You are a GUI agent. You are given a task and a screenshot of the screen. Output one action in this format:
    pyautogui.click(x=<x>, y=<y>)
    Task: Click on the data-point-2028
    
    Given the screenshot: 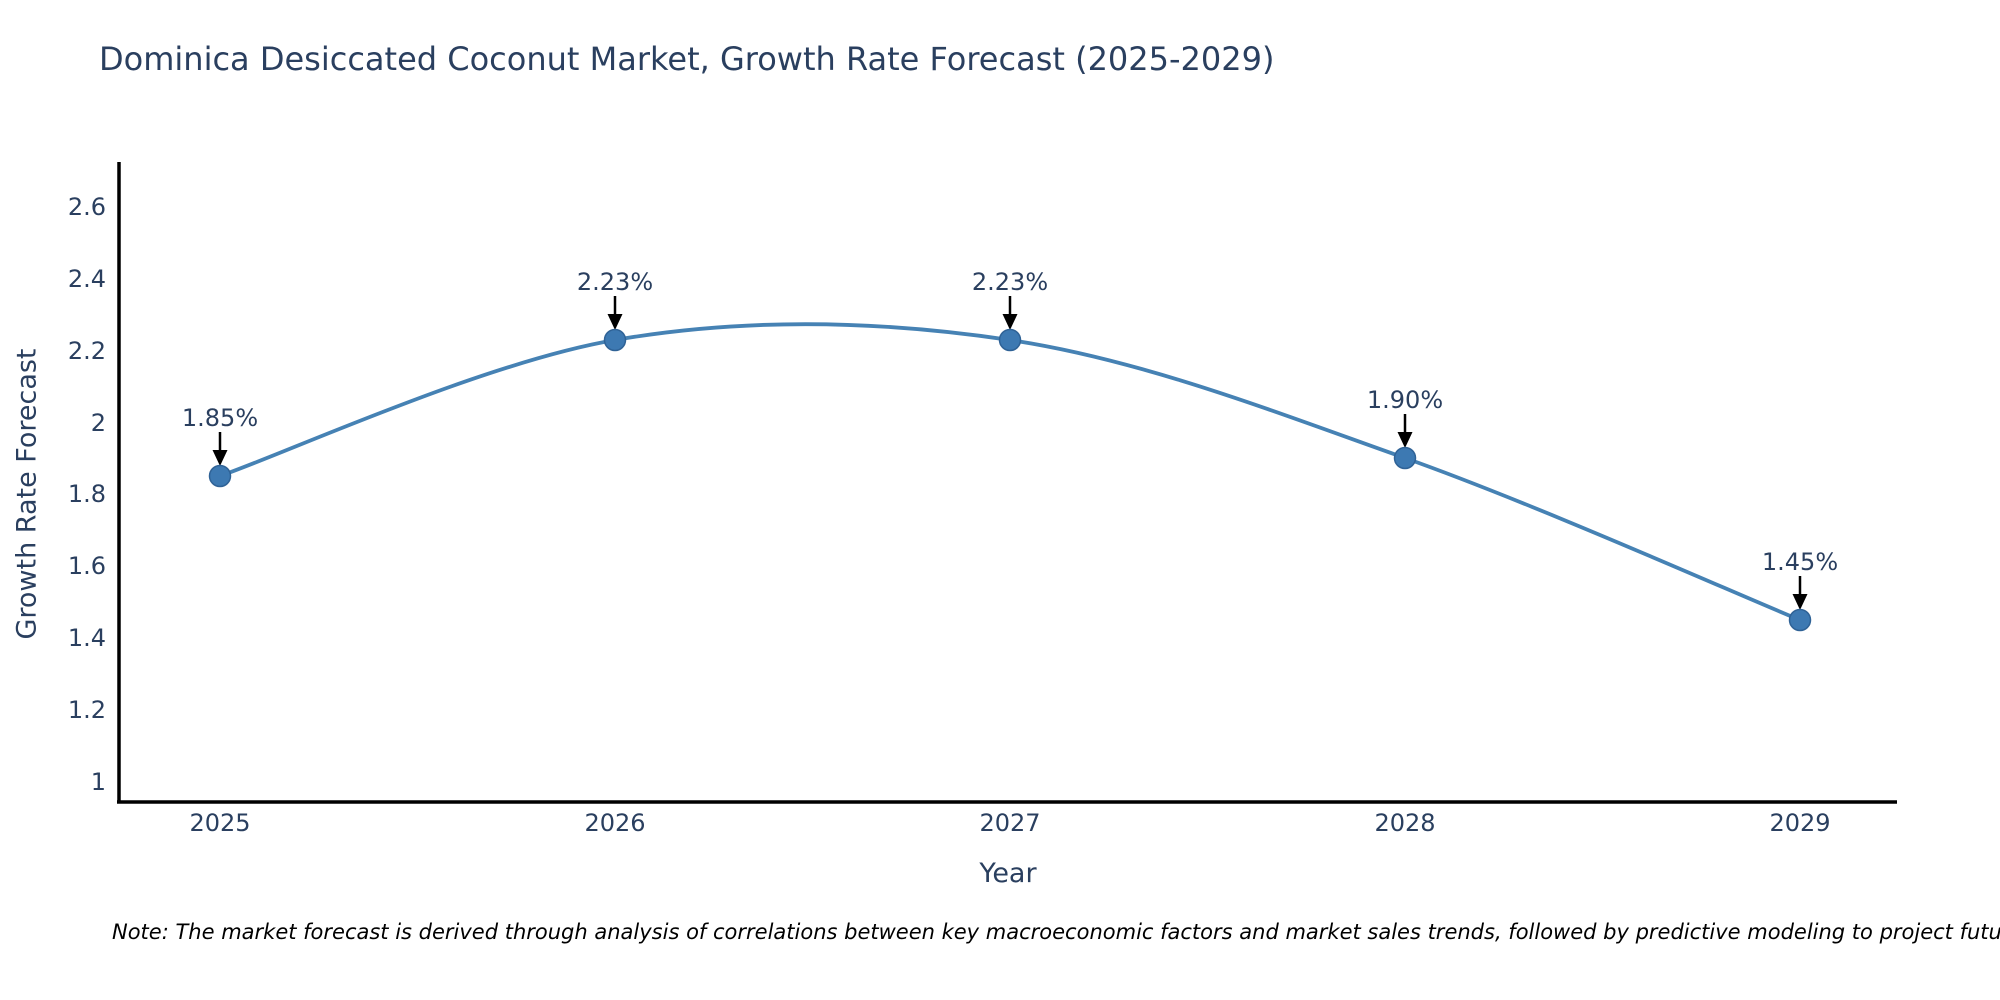 What is the action you would take?
    pyautogui.click(x=1405, y=458)
    